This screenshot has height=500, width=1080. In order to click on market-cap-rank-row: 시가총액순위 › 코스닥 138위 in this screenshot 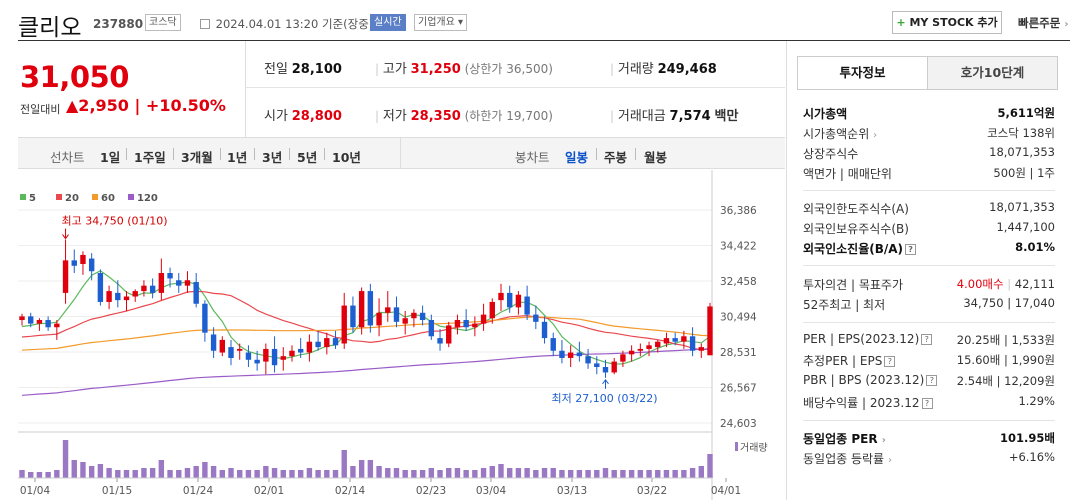, I will do `click(929, 133)`.